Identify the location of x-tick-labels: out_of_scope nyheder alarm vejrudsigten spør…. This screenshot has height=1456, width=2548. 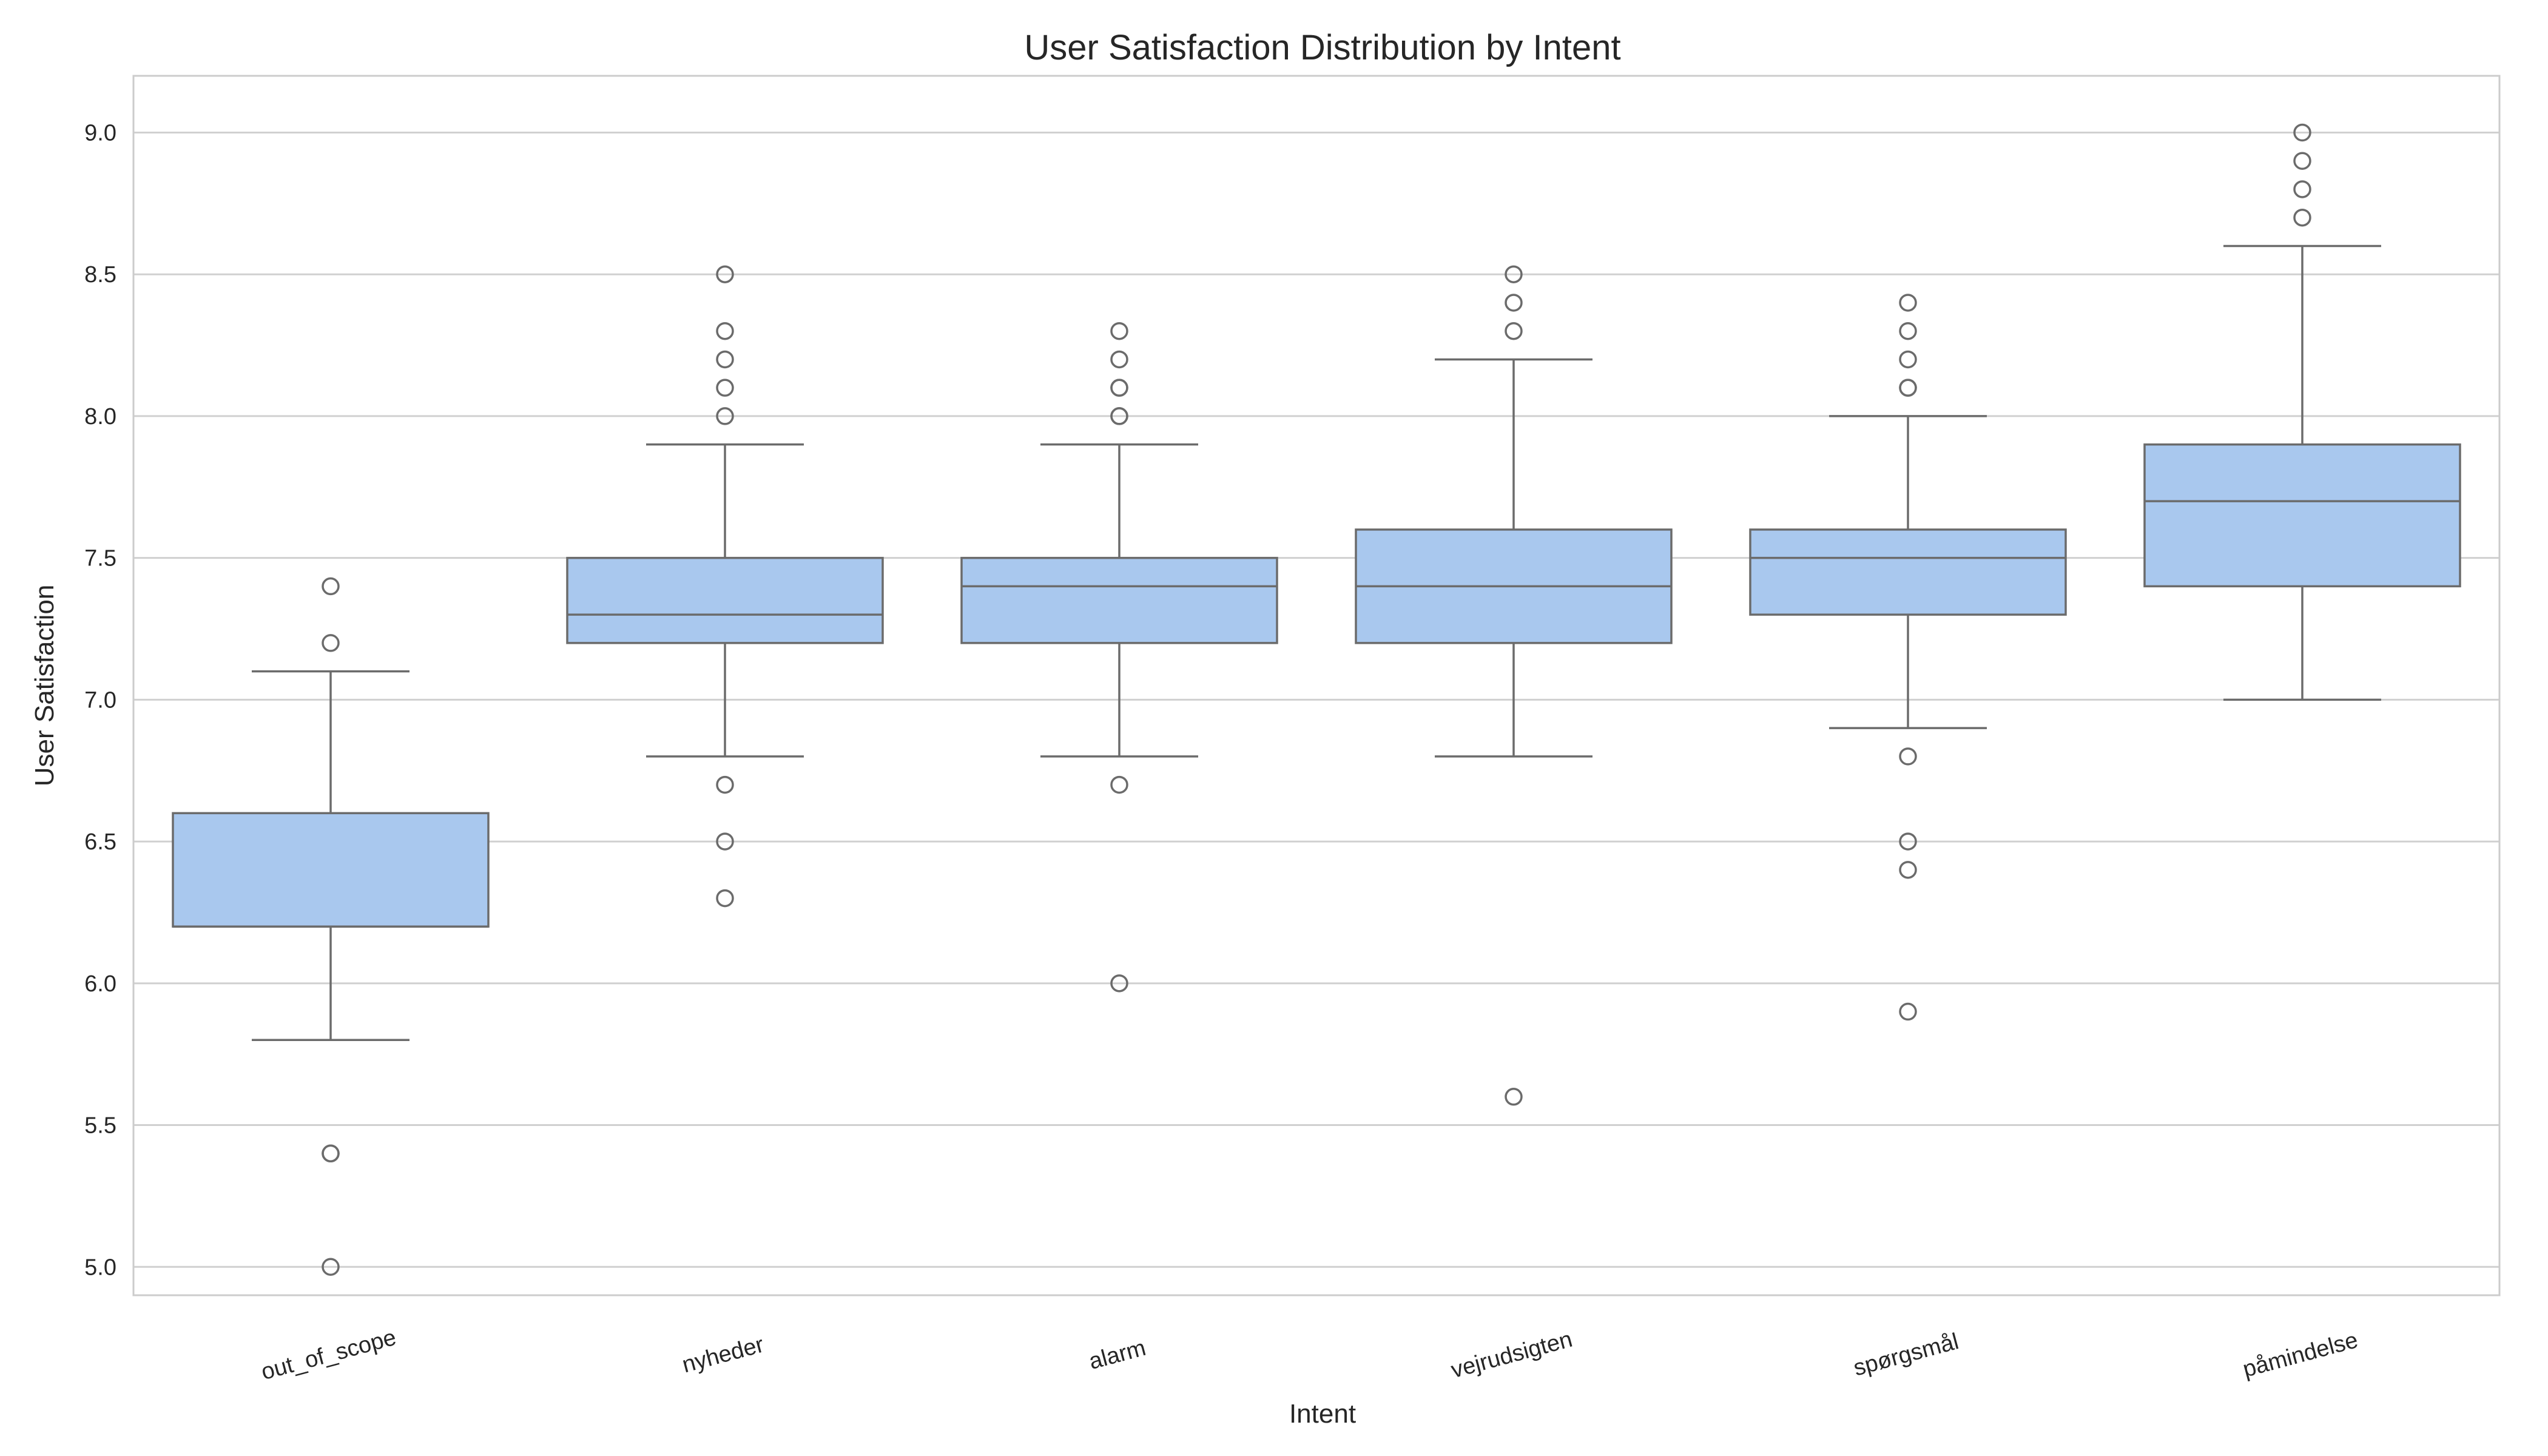
(1309, 1355).